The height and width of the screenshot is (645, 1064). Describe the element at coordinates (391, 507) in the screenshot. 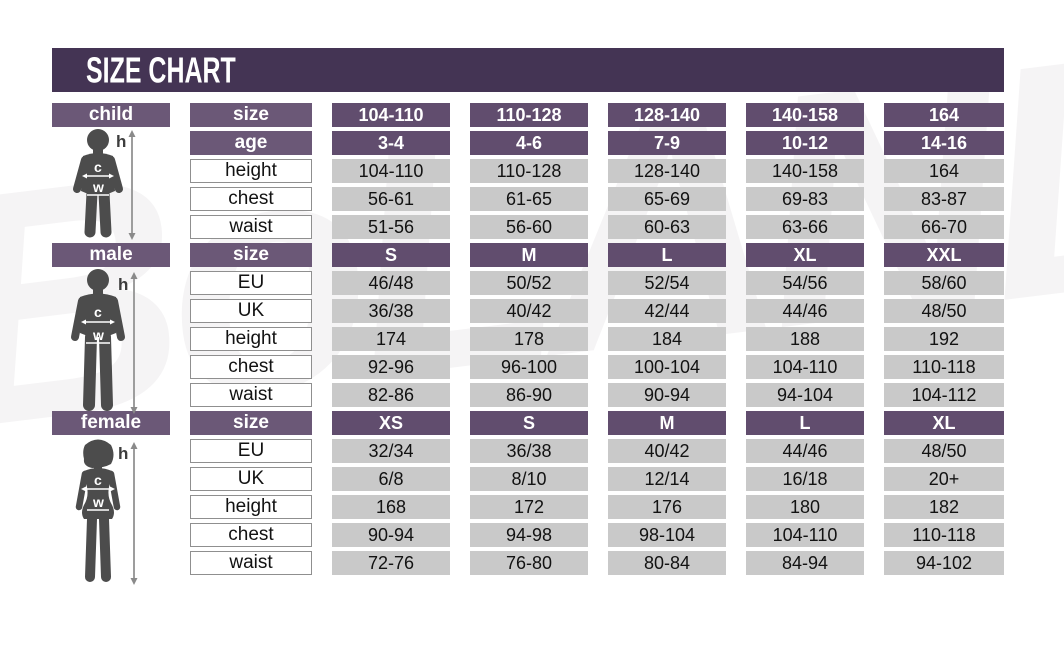

I see `value-cell: 168` at that location.